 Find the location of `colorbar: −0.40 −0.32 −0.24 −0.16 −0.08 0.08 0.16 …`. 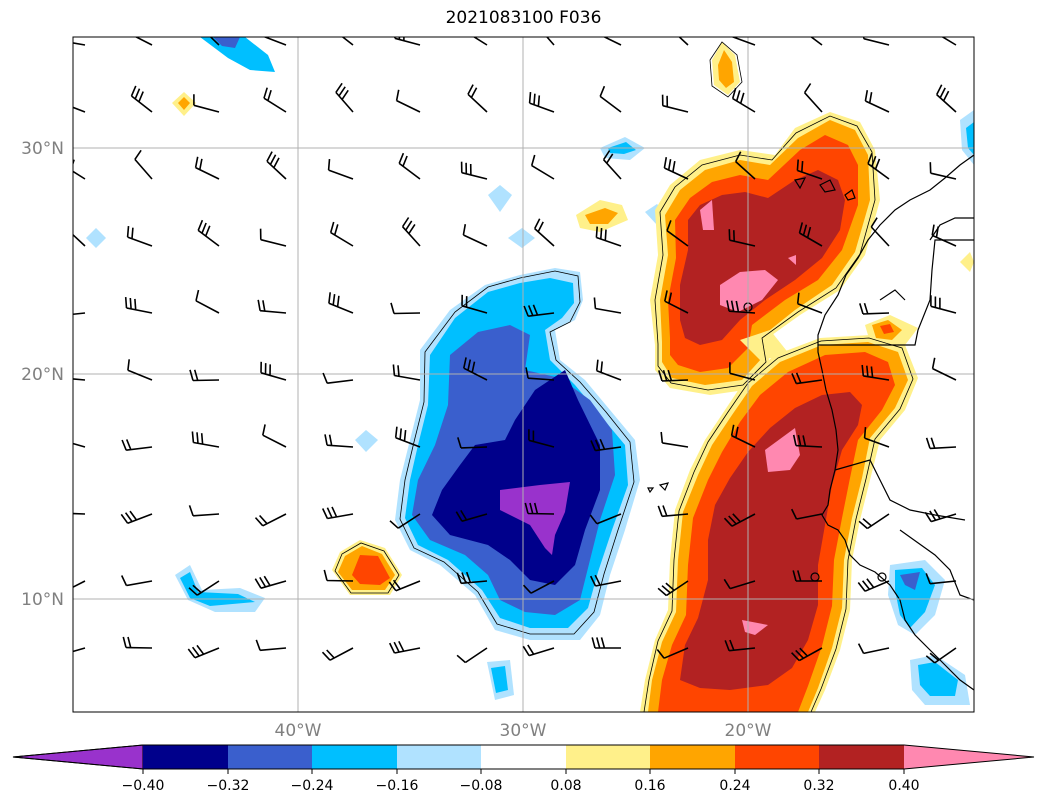

colorbar: −0.40 −0.32 −0.24 −0.16 −0.08 0.08 0.16 … is located at coordinates (523, 769).